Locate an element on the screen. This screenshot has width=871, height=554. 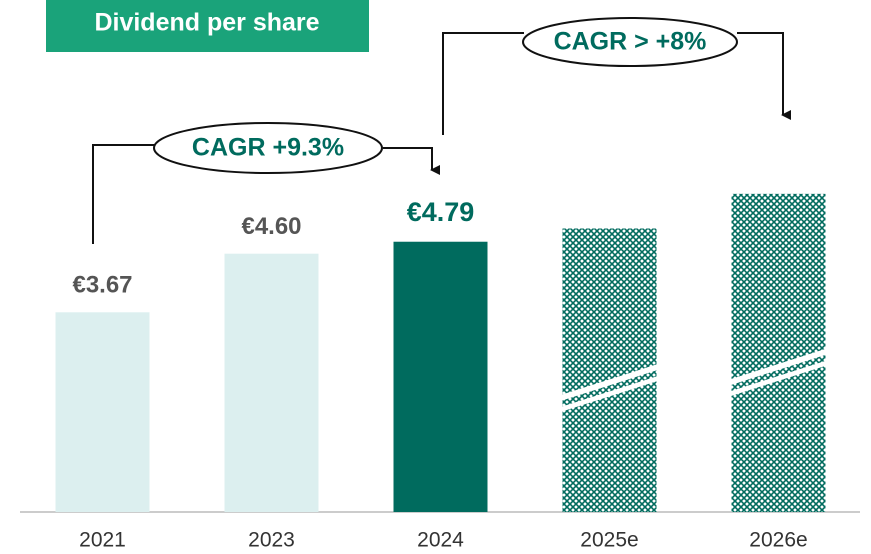
chart-title: Dividend per share is located at coordinates (206, 23).